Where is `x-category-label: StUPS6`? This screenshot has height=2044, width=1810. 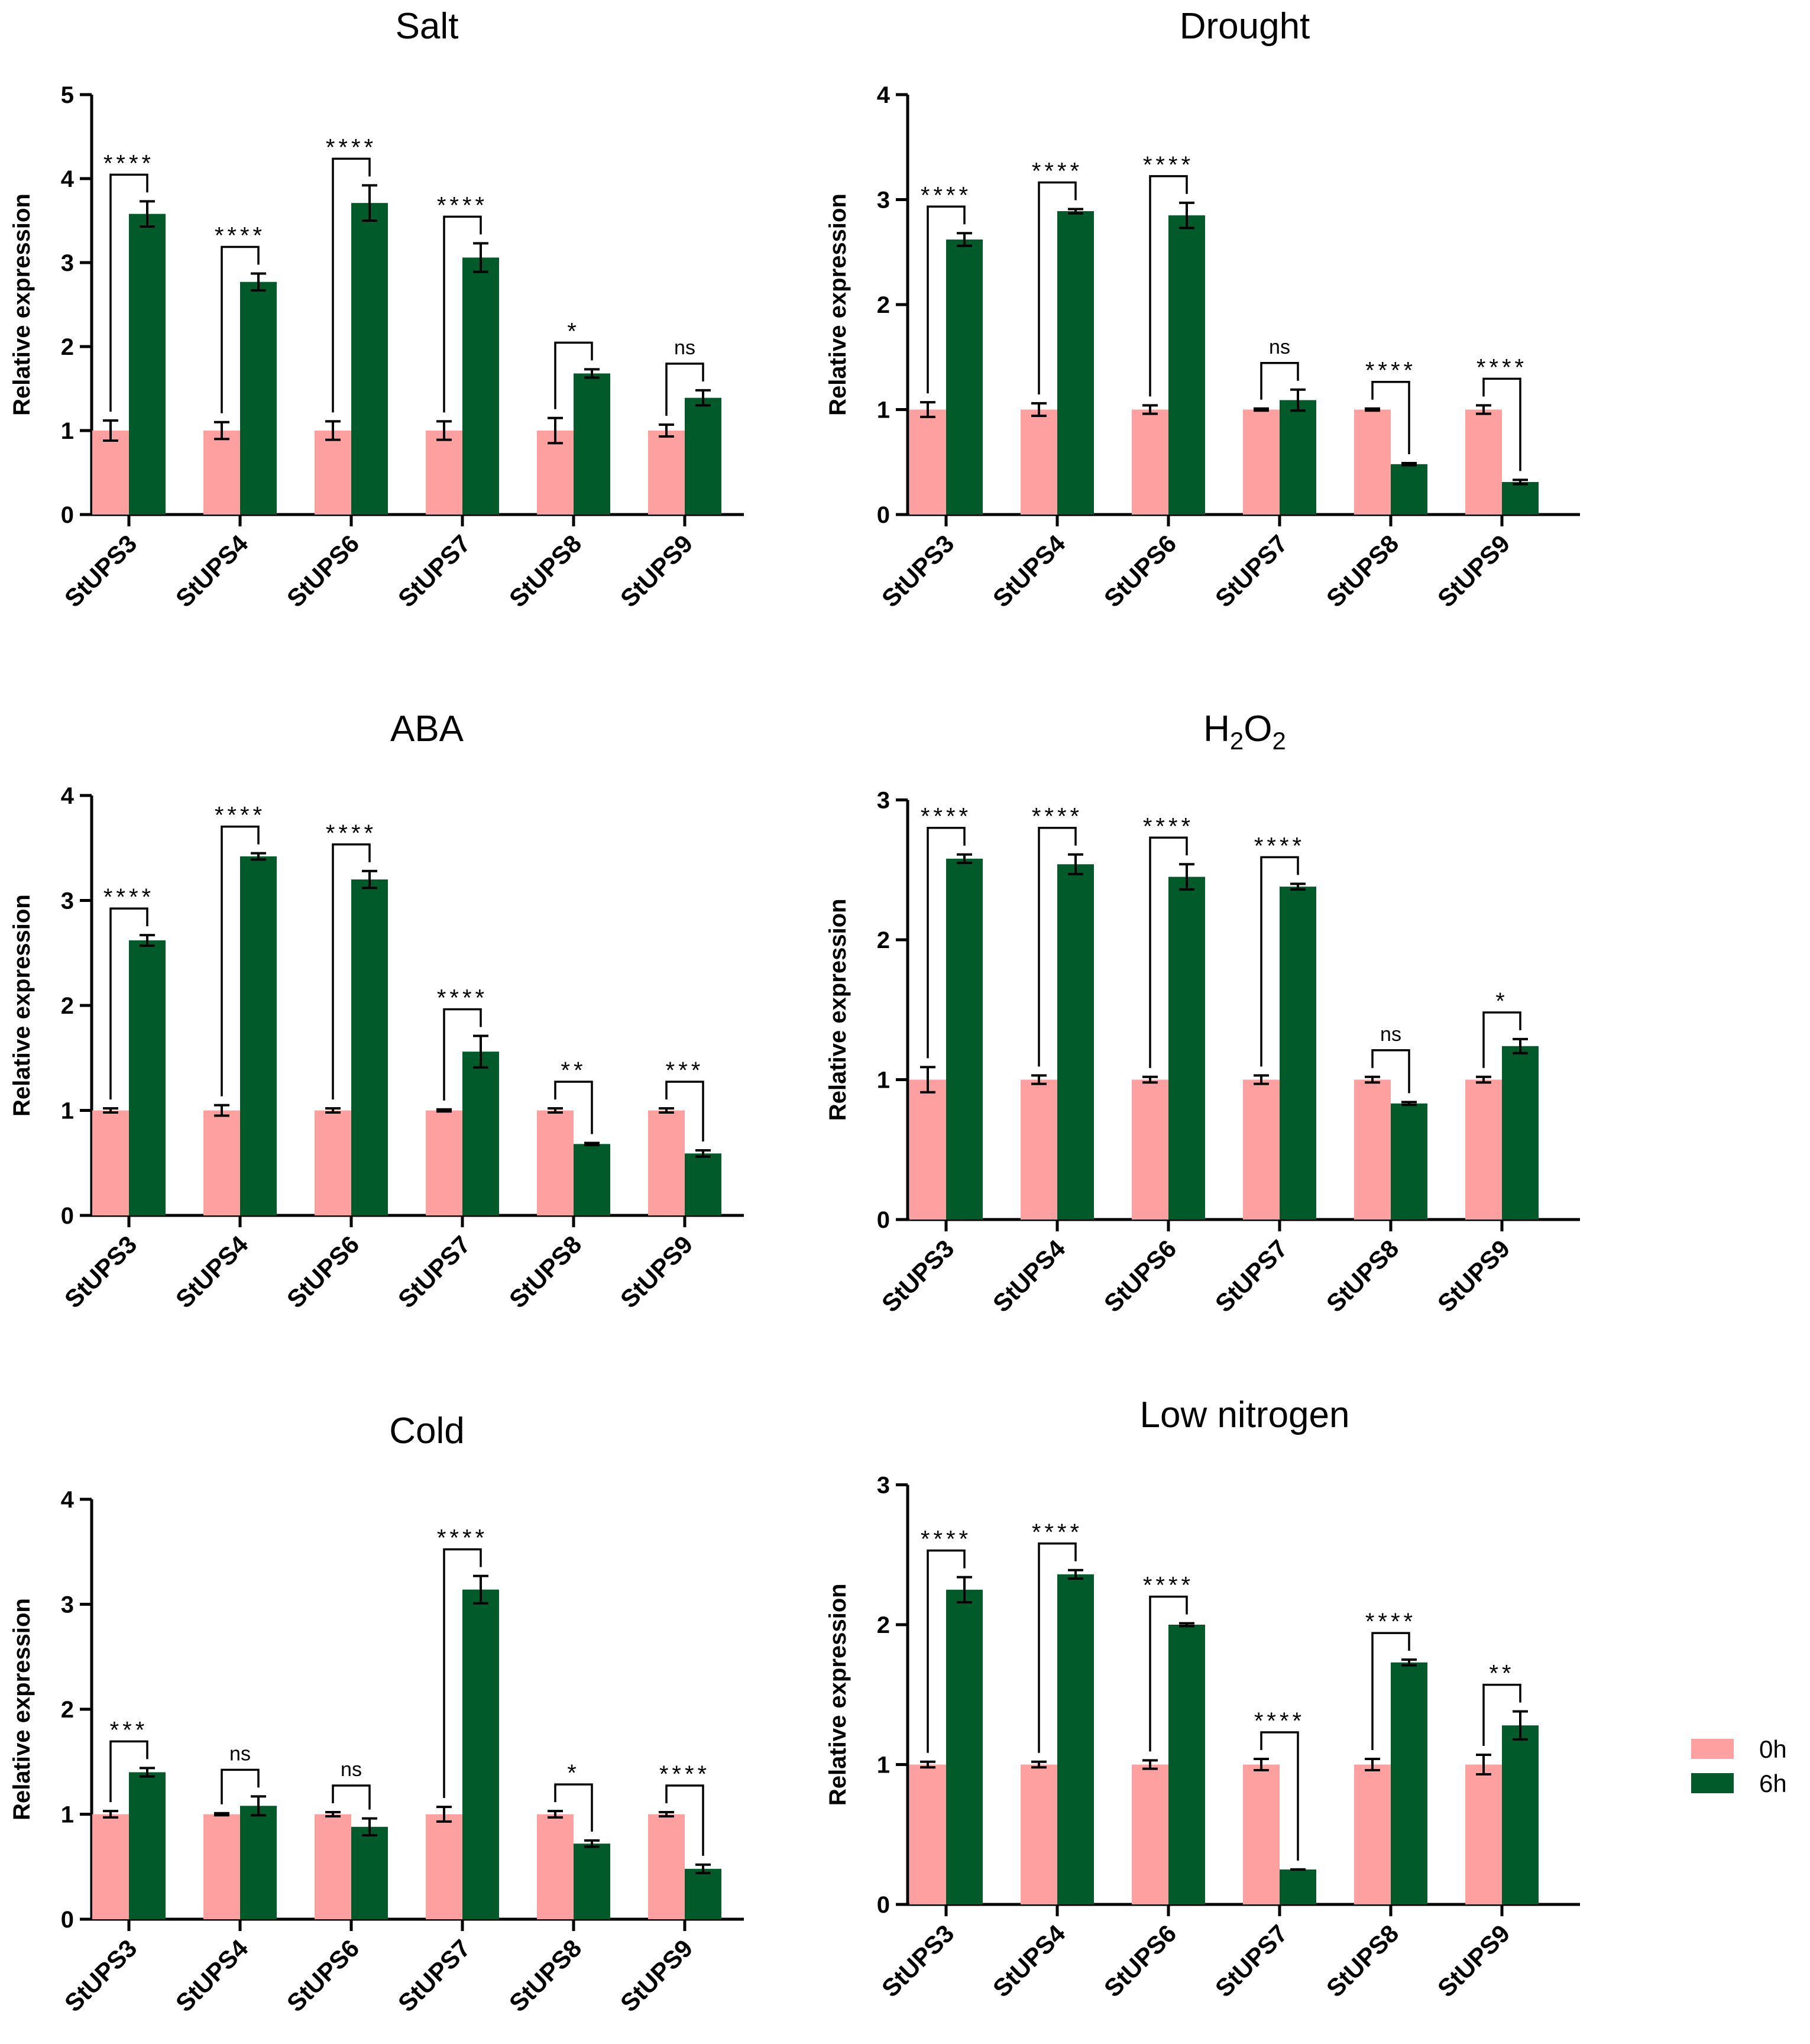 x-category-label: StUPS6 is located at coordinates (323, 1975).